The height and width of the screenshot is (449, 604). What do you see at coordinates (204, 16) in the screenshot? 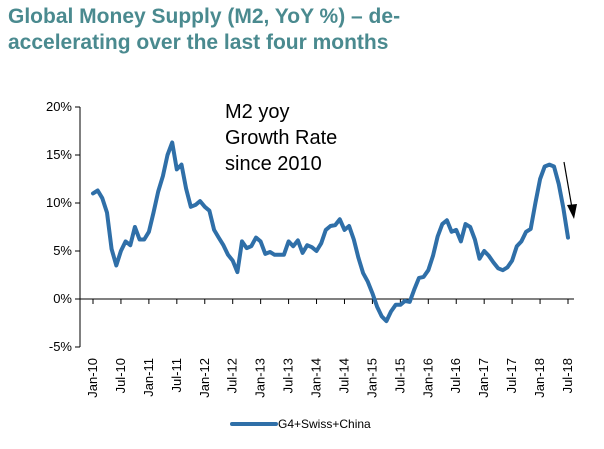
I see `chart-title-line-1: Global Money Supply (M2, YoY %) – de-` at bounding box center [204, 16].